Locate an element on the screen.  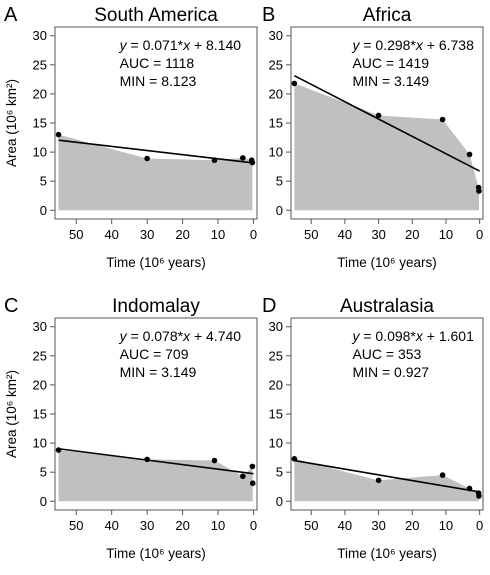
equation-coefficient: = 0.071* is located at coordinates (155, 45).